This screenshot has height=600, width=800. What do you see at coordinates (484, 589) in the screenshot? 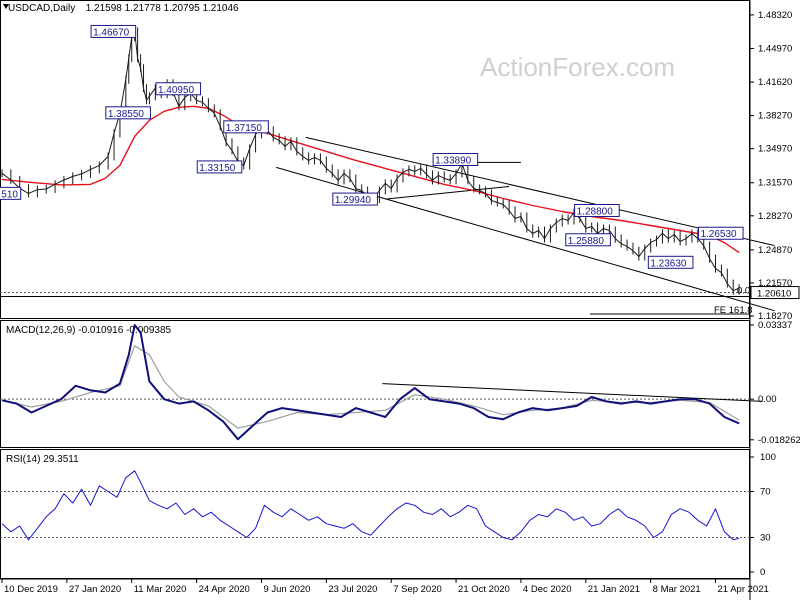
I see `x-tick-label: 21 Oct 2020` at bounding box center [484, 589].